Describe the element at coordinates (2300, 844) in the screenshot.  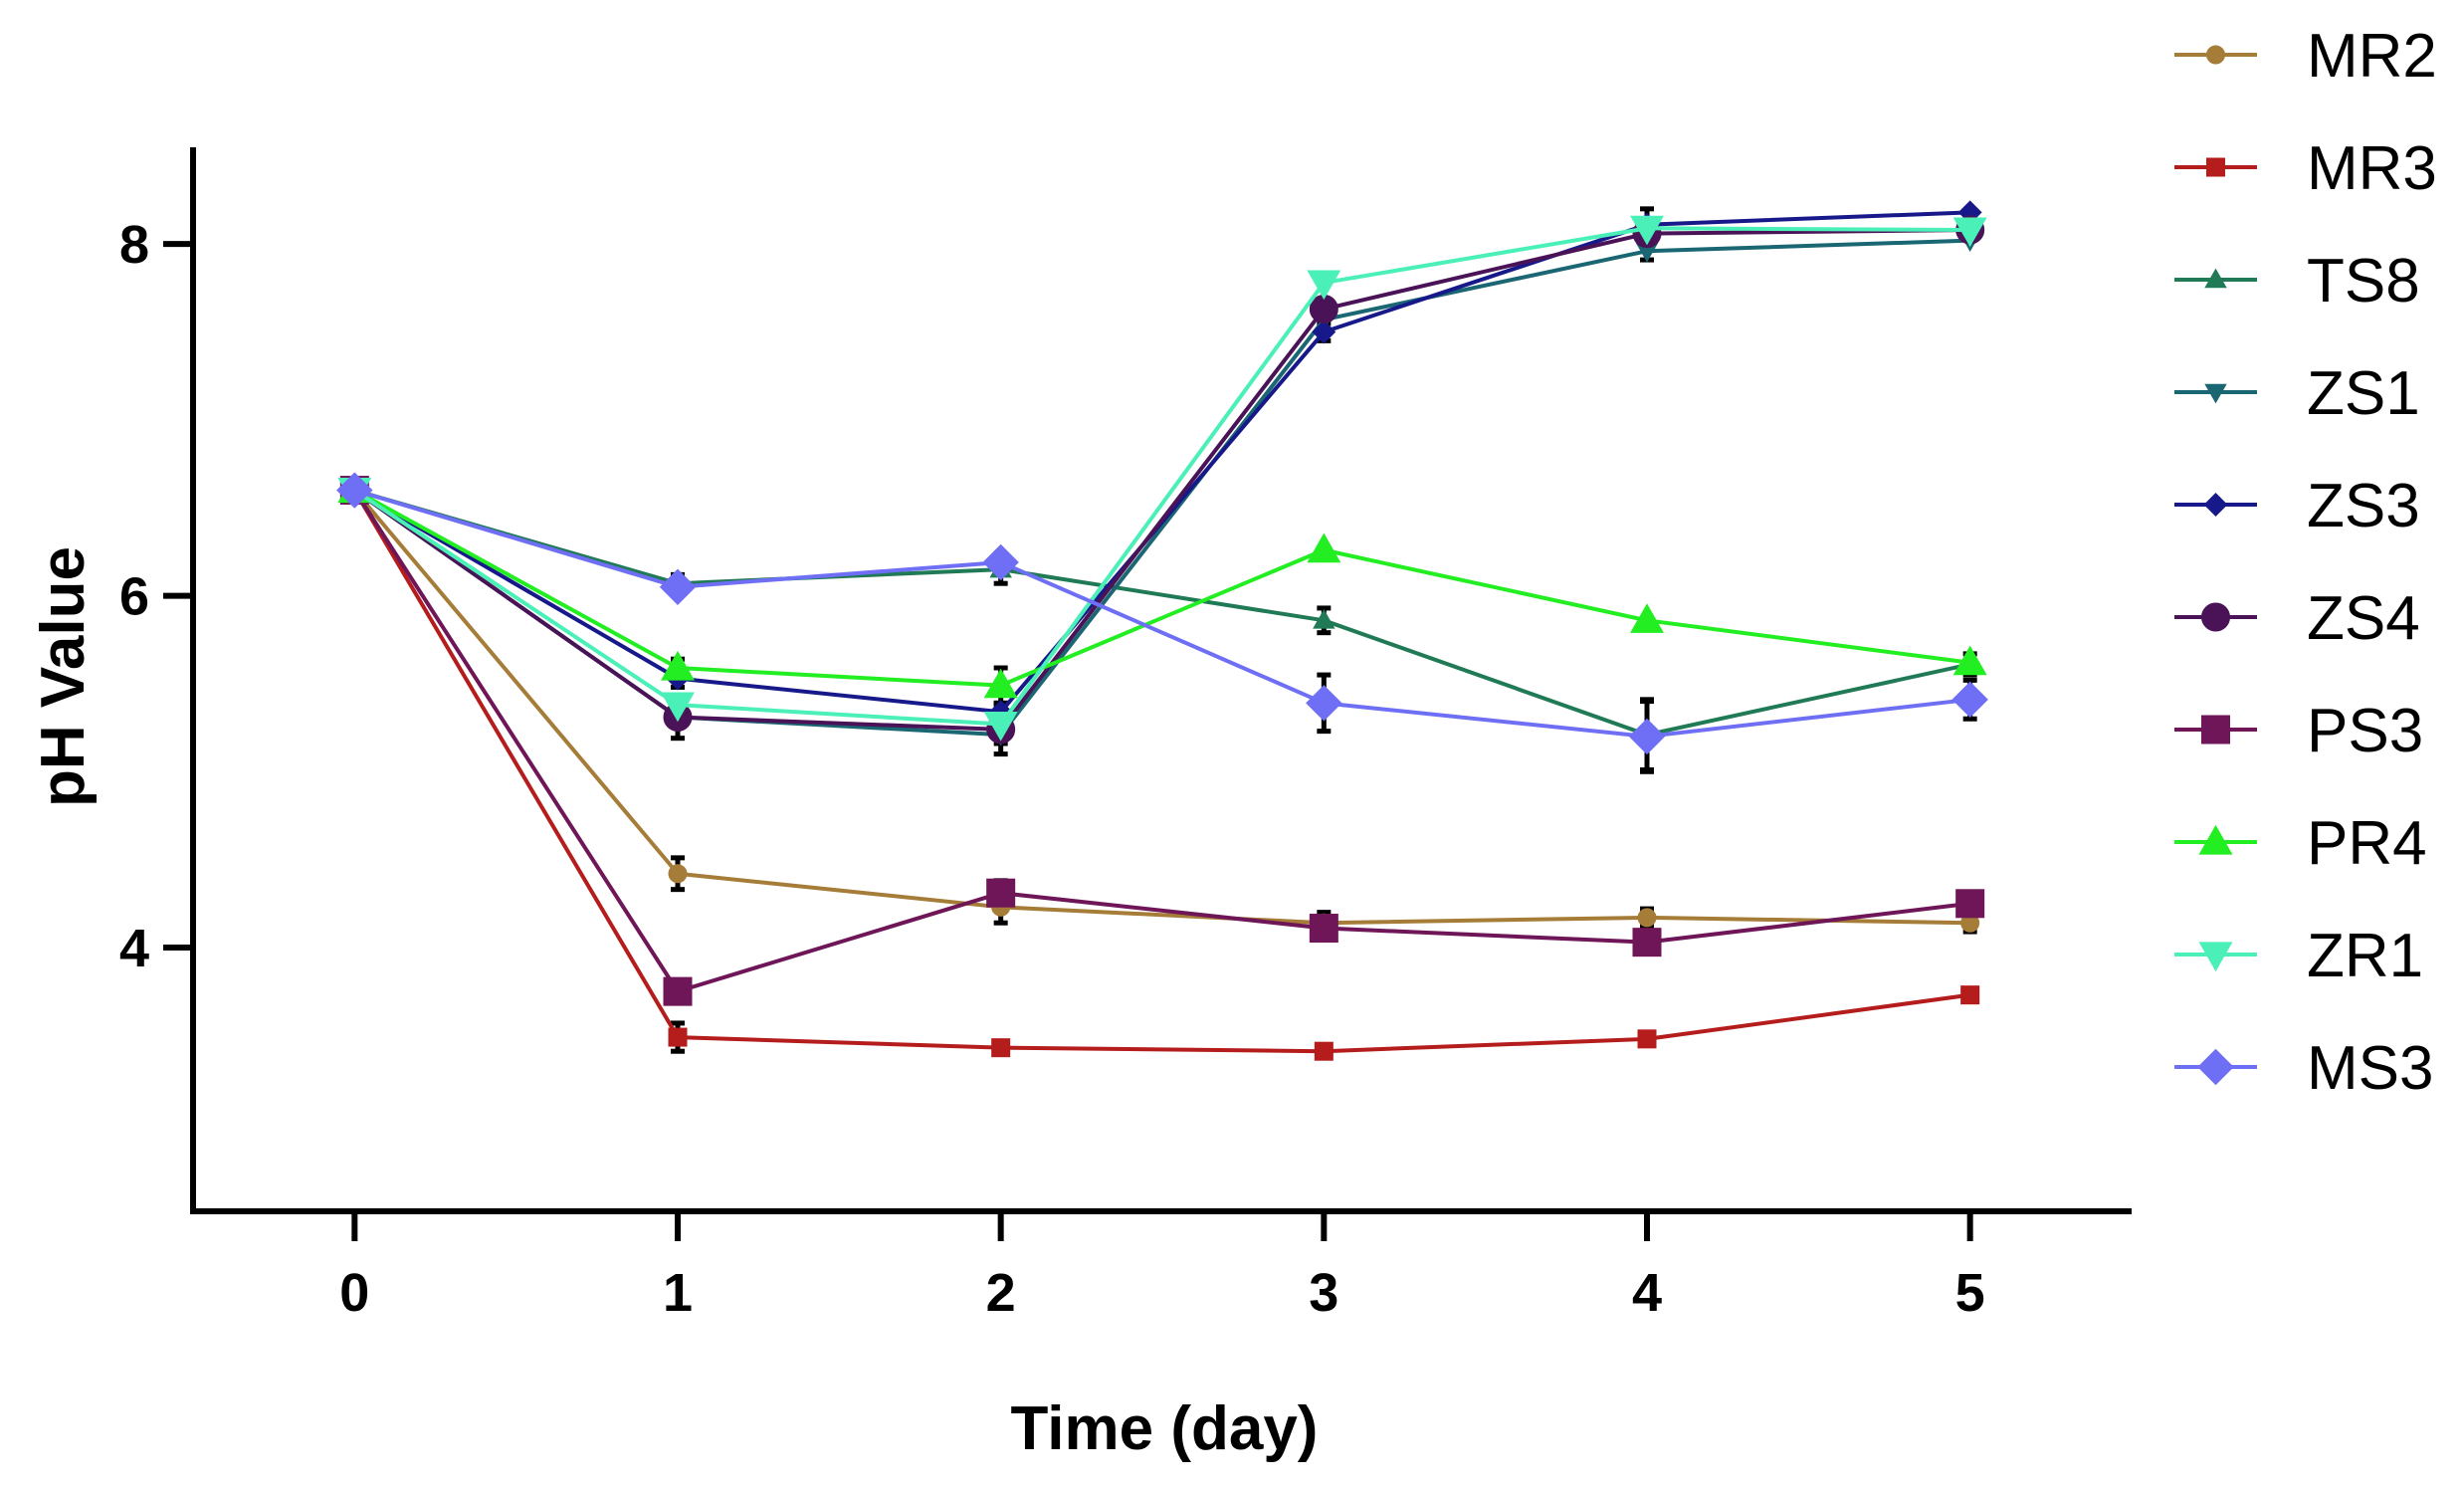
I see `legend-item-pr4: PR4` at that location.